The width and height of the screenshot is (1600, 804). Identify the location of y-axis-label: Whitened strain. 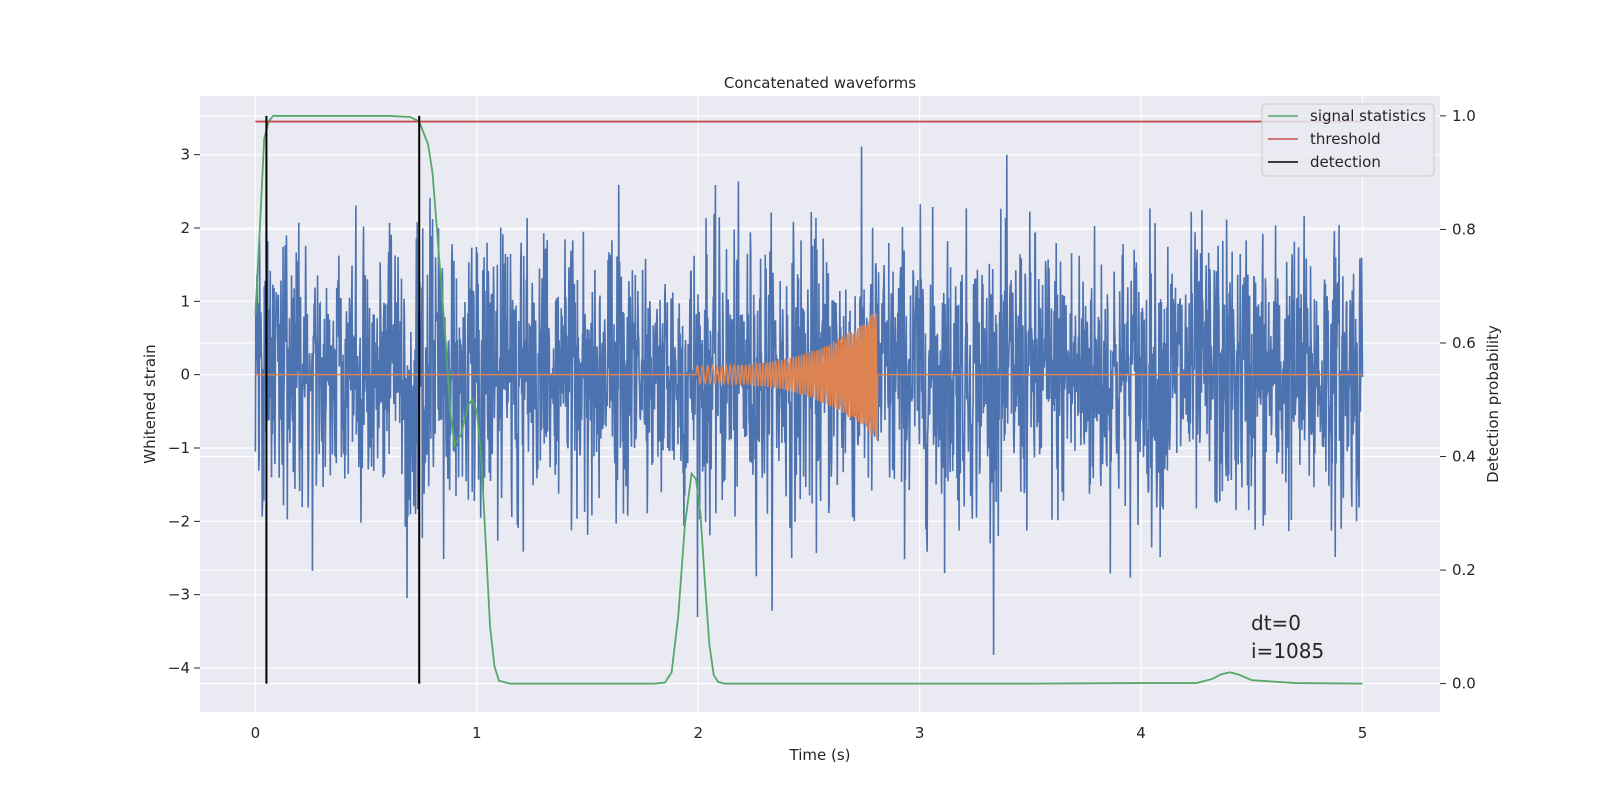
(150, 403).